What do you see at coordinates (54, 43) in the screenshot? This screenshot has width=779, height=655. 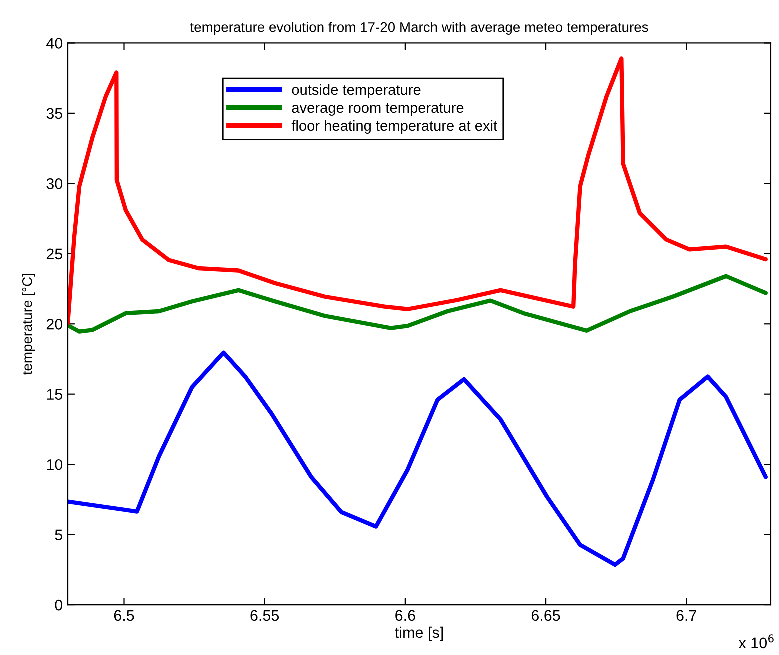 I see `y-tick-label: 40` at bounding box center [54, 43].